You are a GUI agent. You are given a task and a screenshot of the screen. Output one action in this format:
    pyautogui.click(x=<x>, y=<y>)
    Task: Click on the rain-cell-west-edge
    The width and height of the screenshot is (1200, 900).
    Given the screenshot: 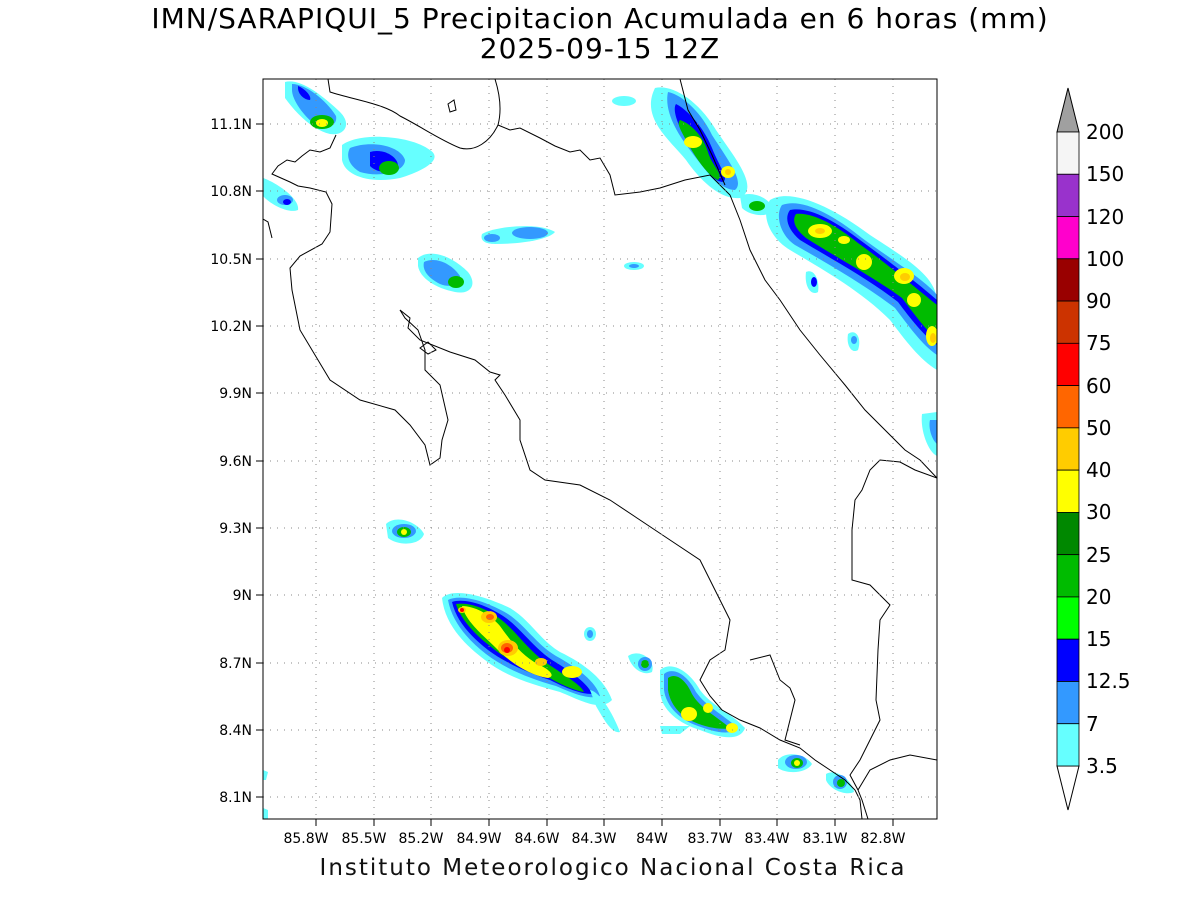 What is the action you would take?
    pyautogui.click(x=281, y=194)
    